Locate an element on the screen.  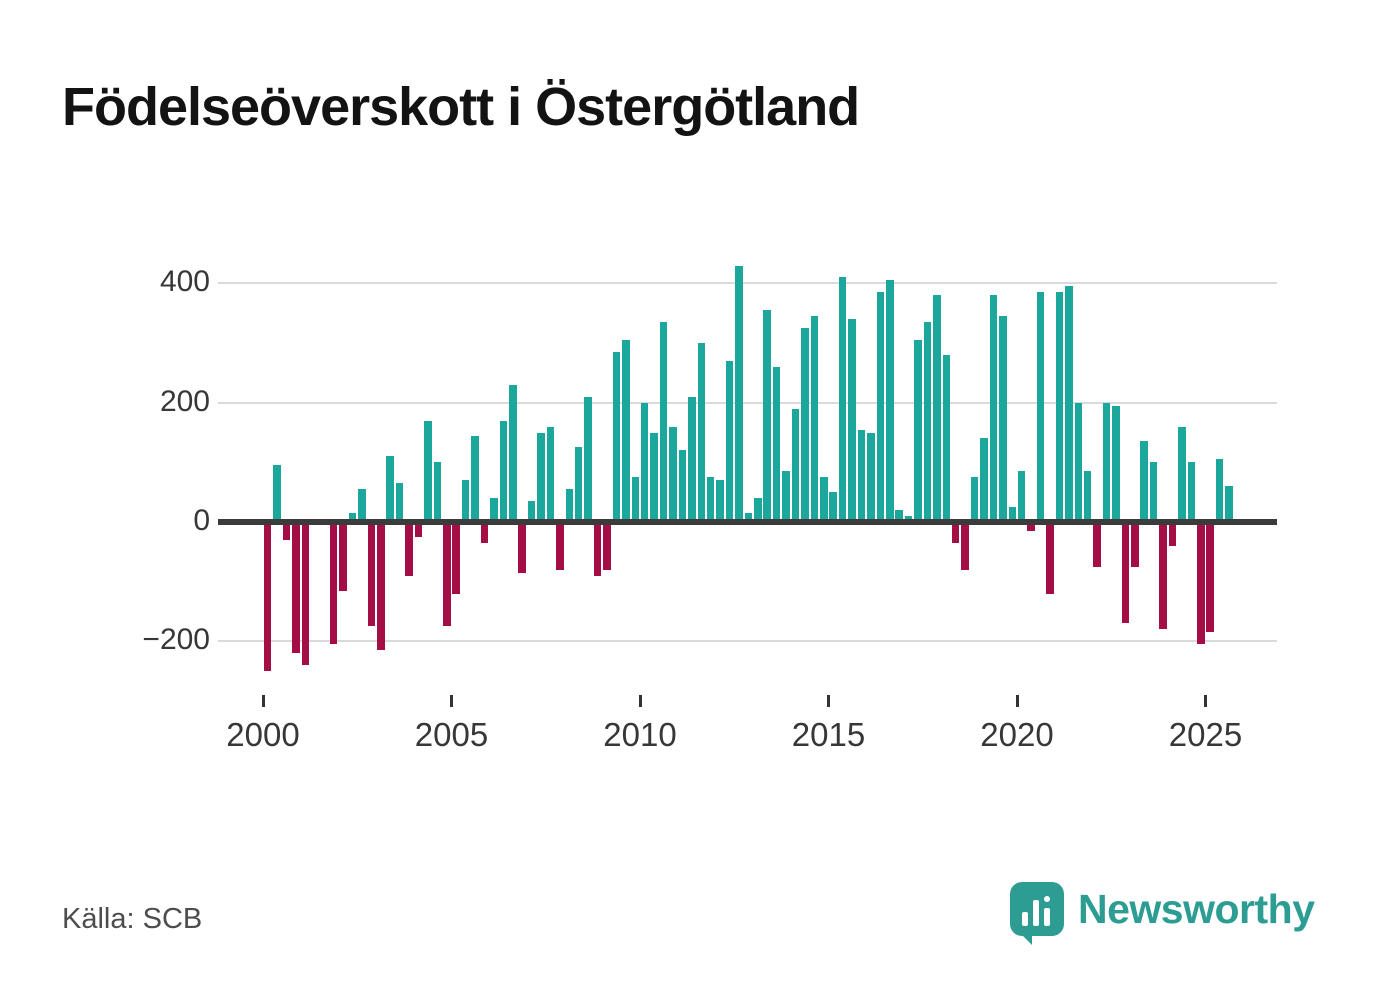
logo-dot-icon is located at coordinates (1047, 899).